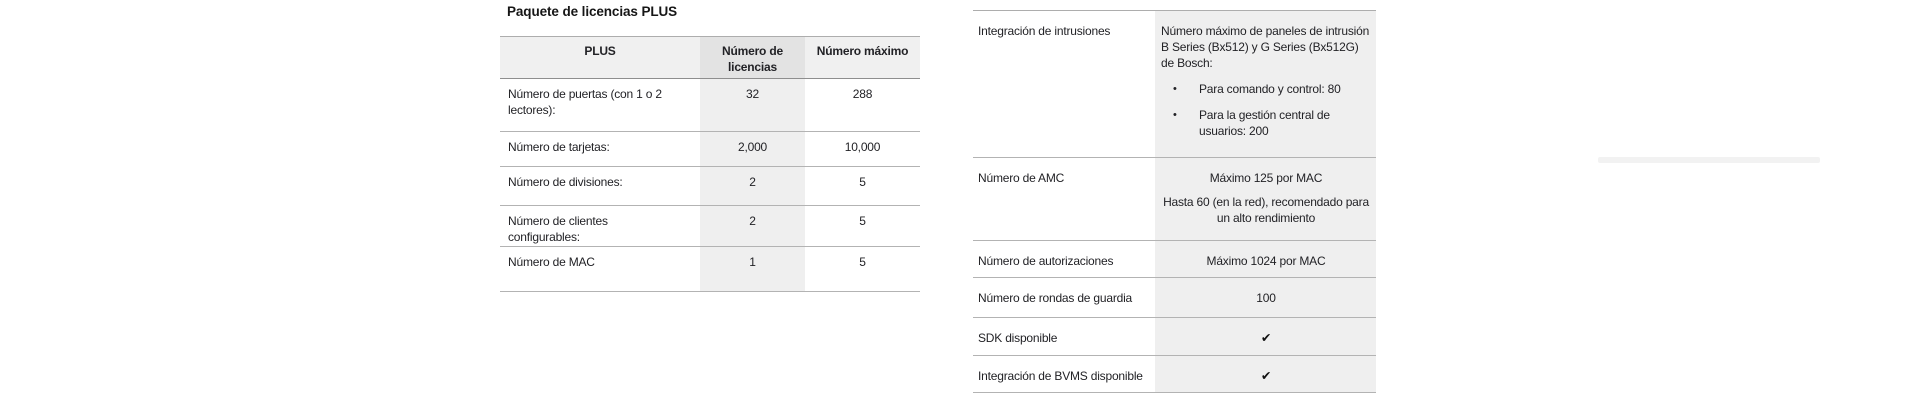  What do you see at coordinates (862, 147) in the screenshot?
I see `row-max-value: 10,000` at bounding box center [862, 147].